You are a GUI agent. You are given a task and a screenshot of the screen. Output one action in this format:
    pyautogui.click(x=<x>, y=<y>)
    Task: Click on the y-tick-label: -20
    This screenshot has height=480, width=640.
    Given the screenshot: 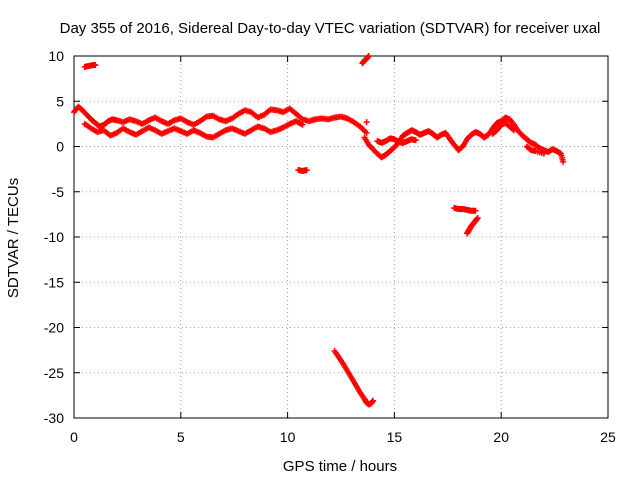 What is the action you would take?
    pyautogui.click(x=54, y=328)
    